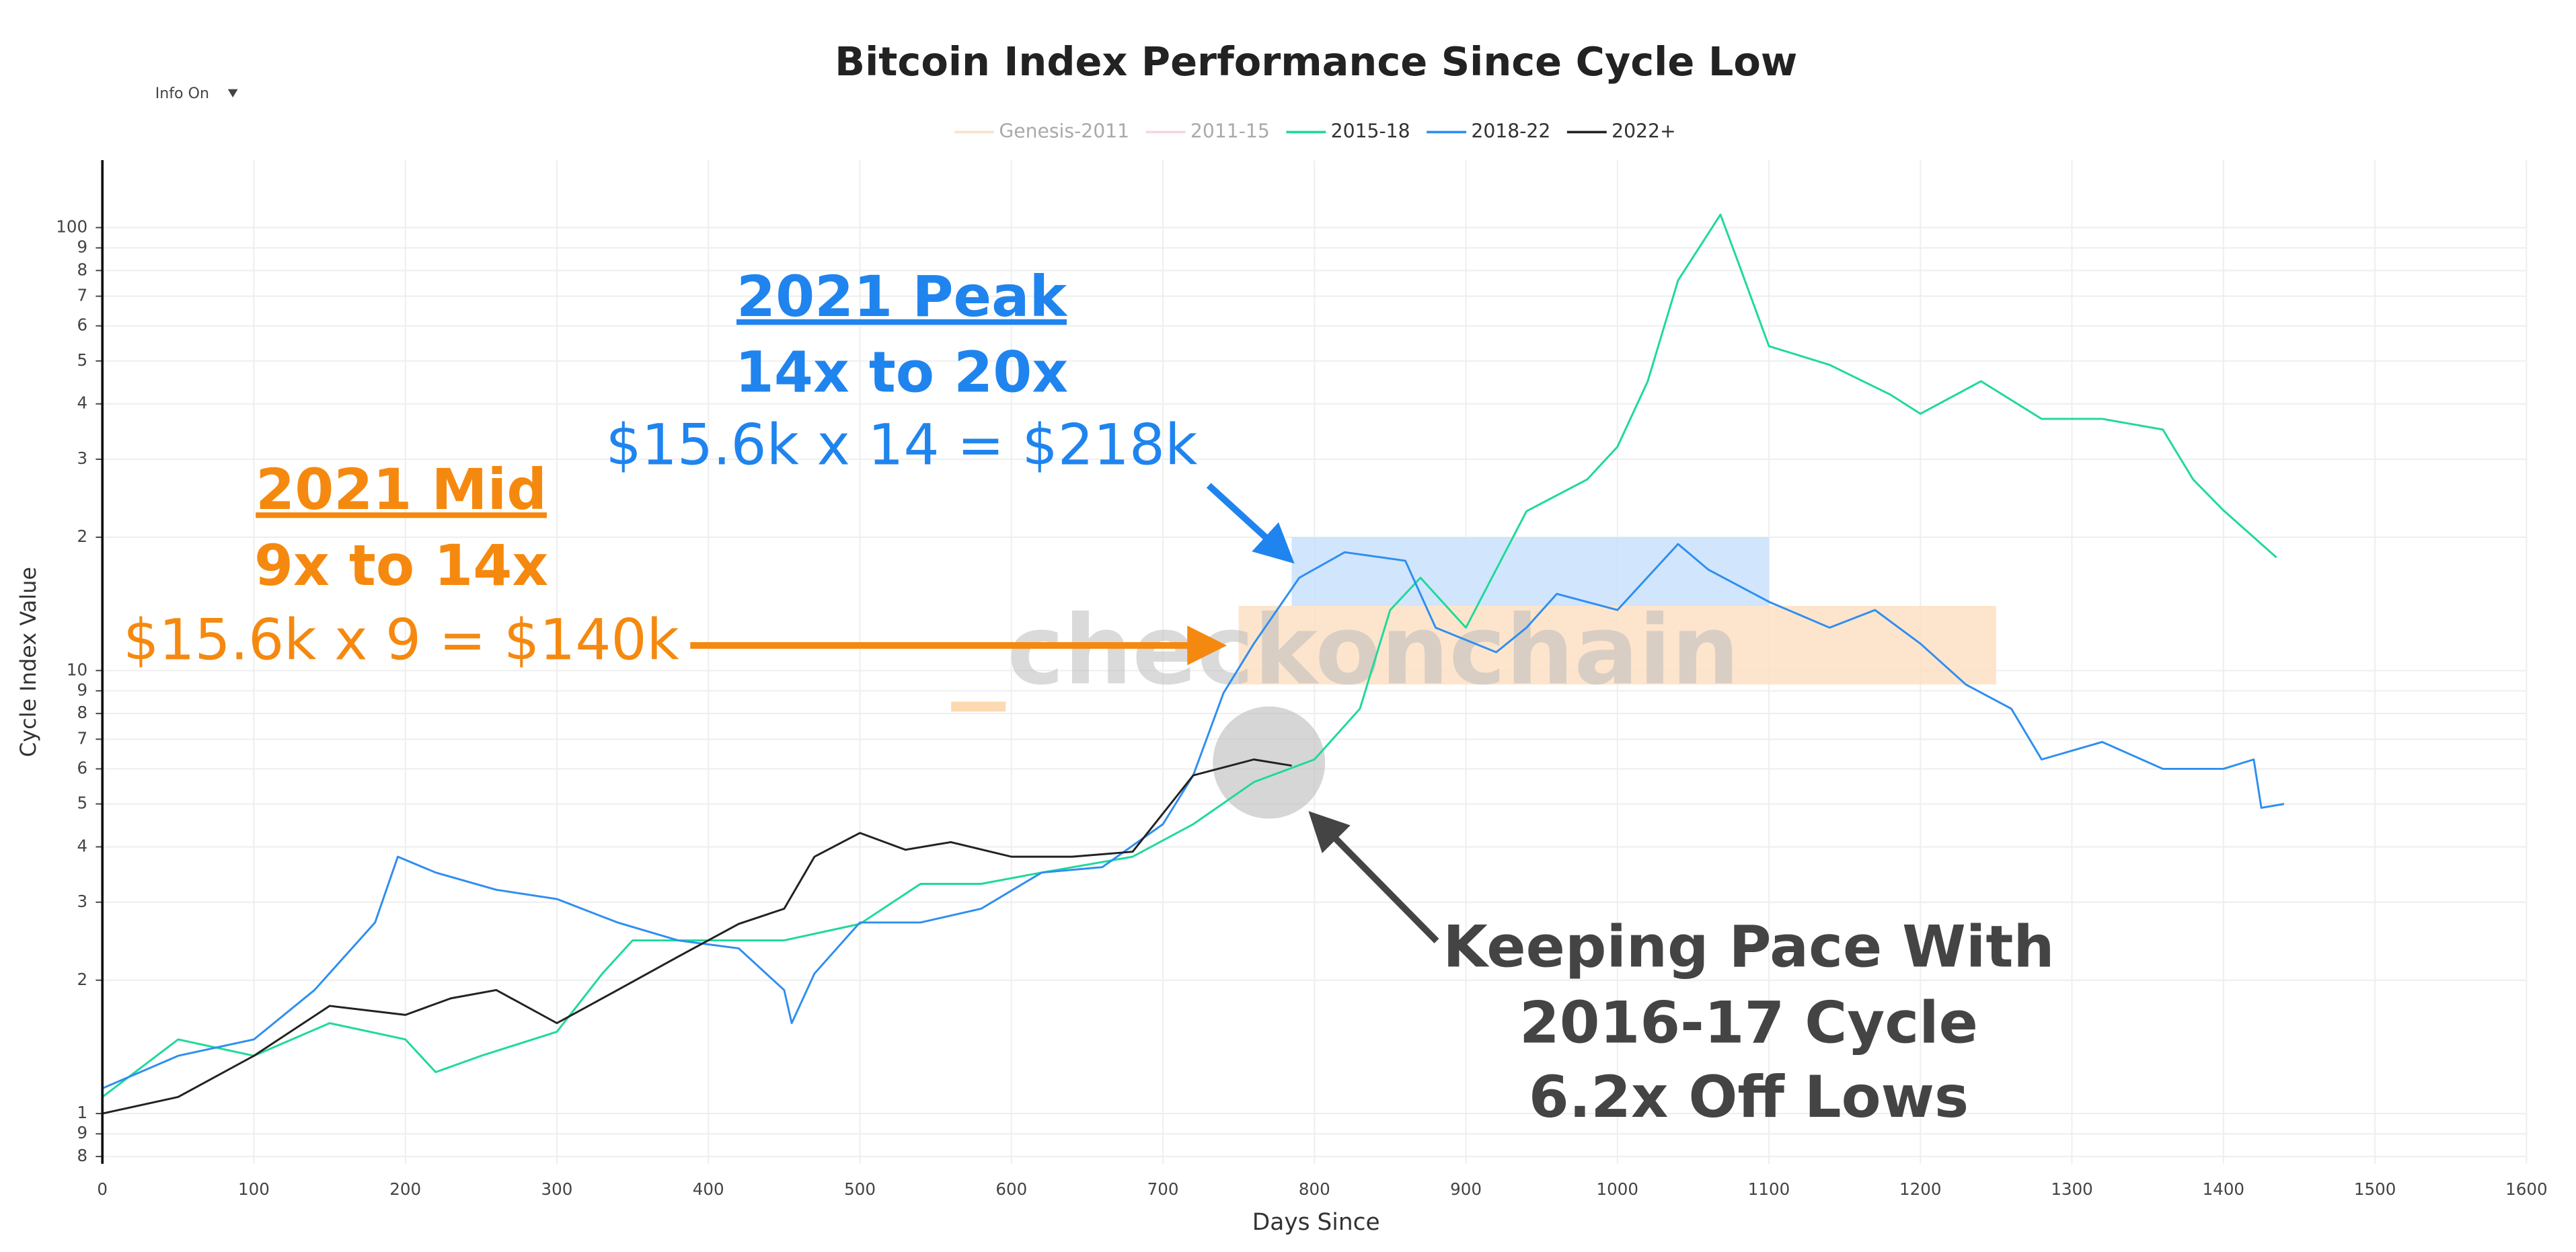  Describe the element at coordinates (1316, 1222) in the screenshot. I see `x-axis-label: Days Since` at that location.